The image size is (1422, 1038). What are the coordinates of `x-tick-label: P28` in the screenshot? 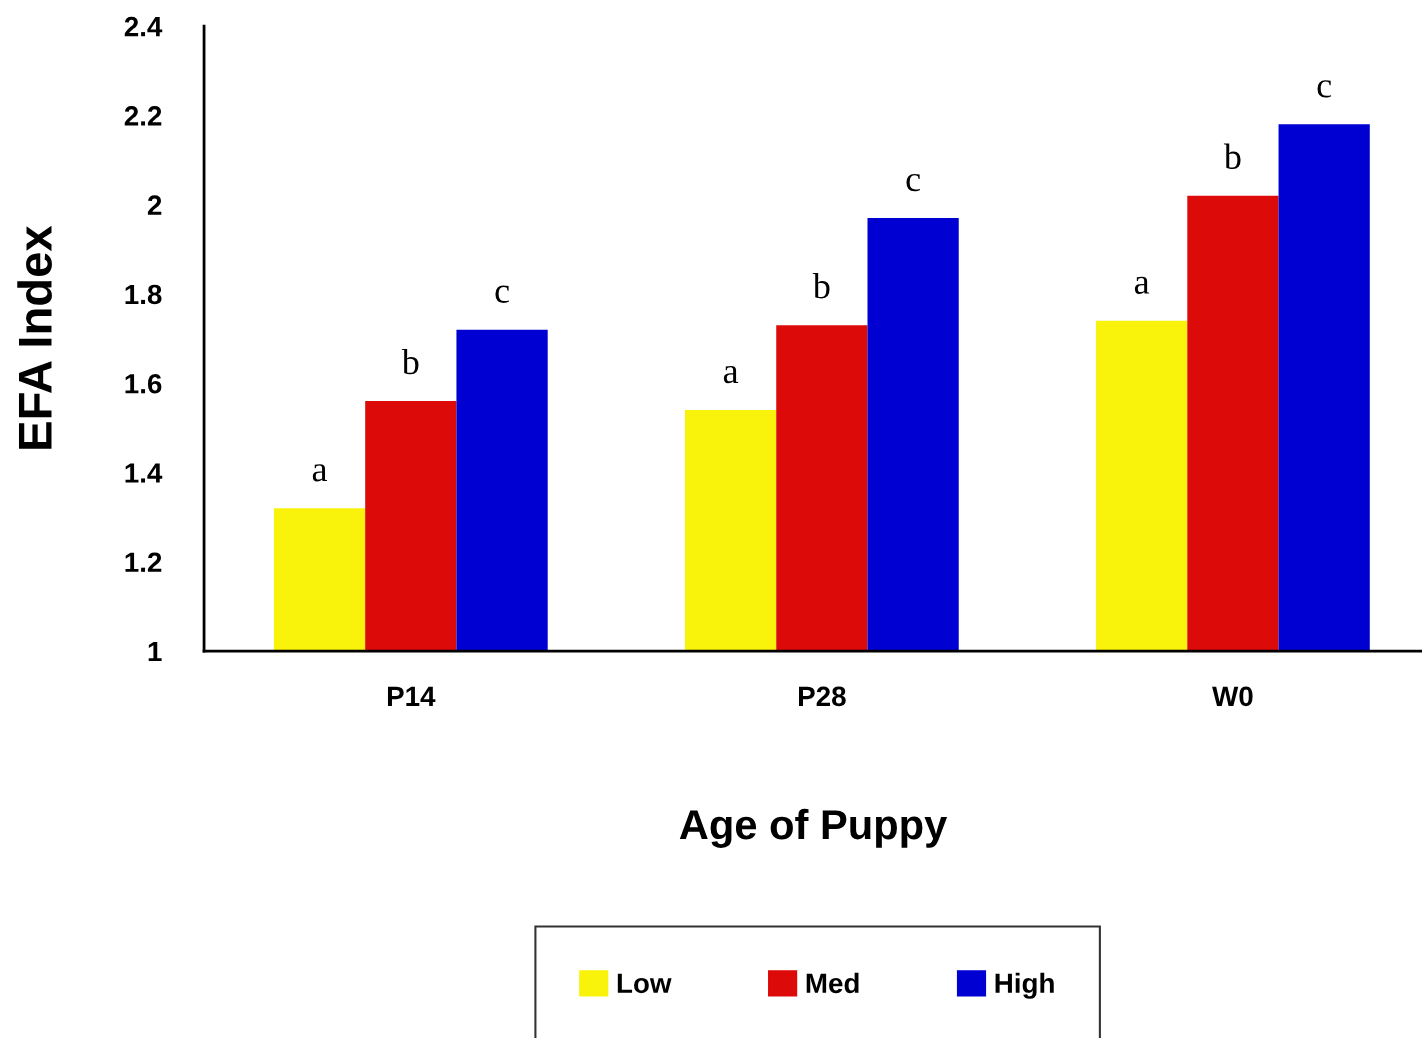 It's located at (822, 696).